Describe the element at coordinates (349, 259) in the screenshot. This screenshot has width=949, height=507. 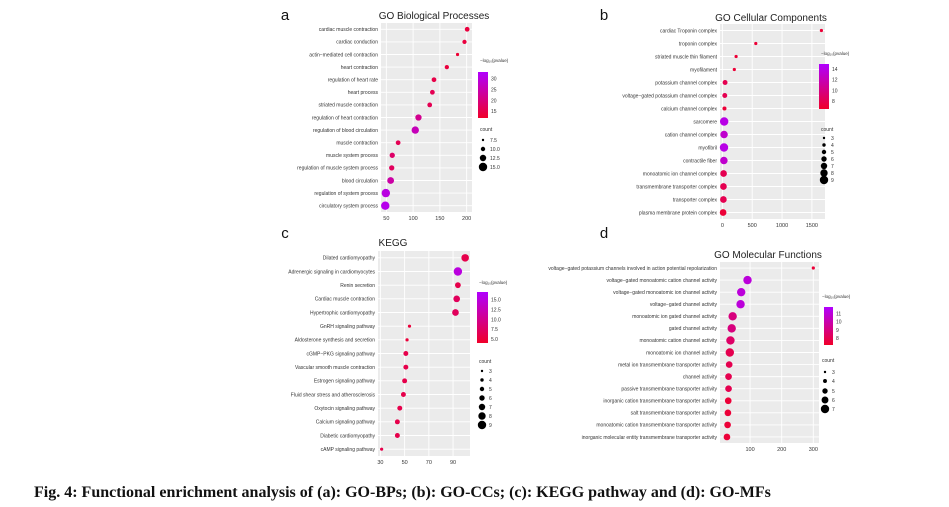
I see `category-label: Dilated cardiomyopathy` at that location.